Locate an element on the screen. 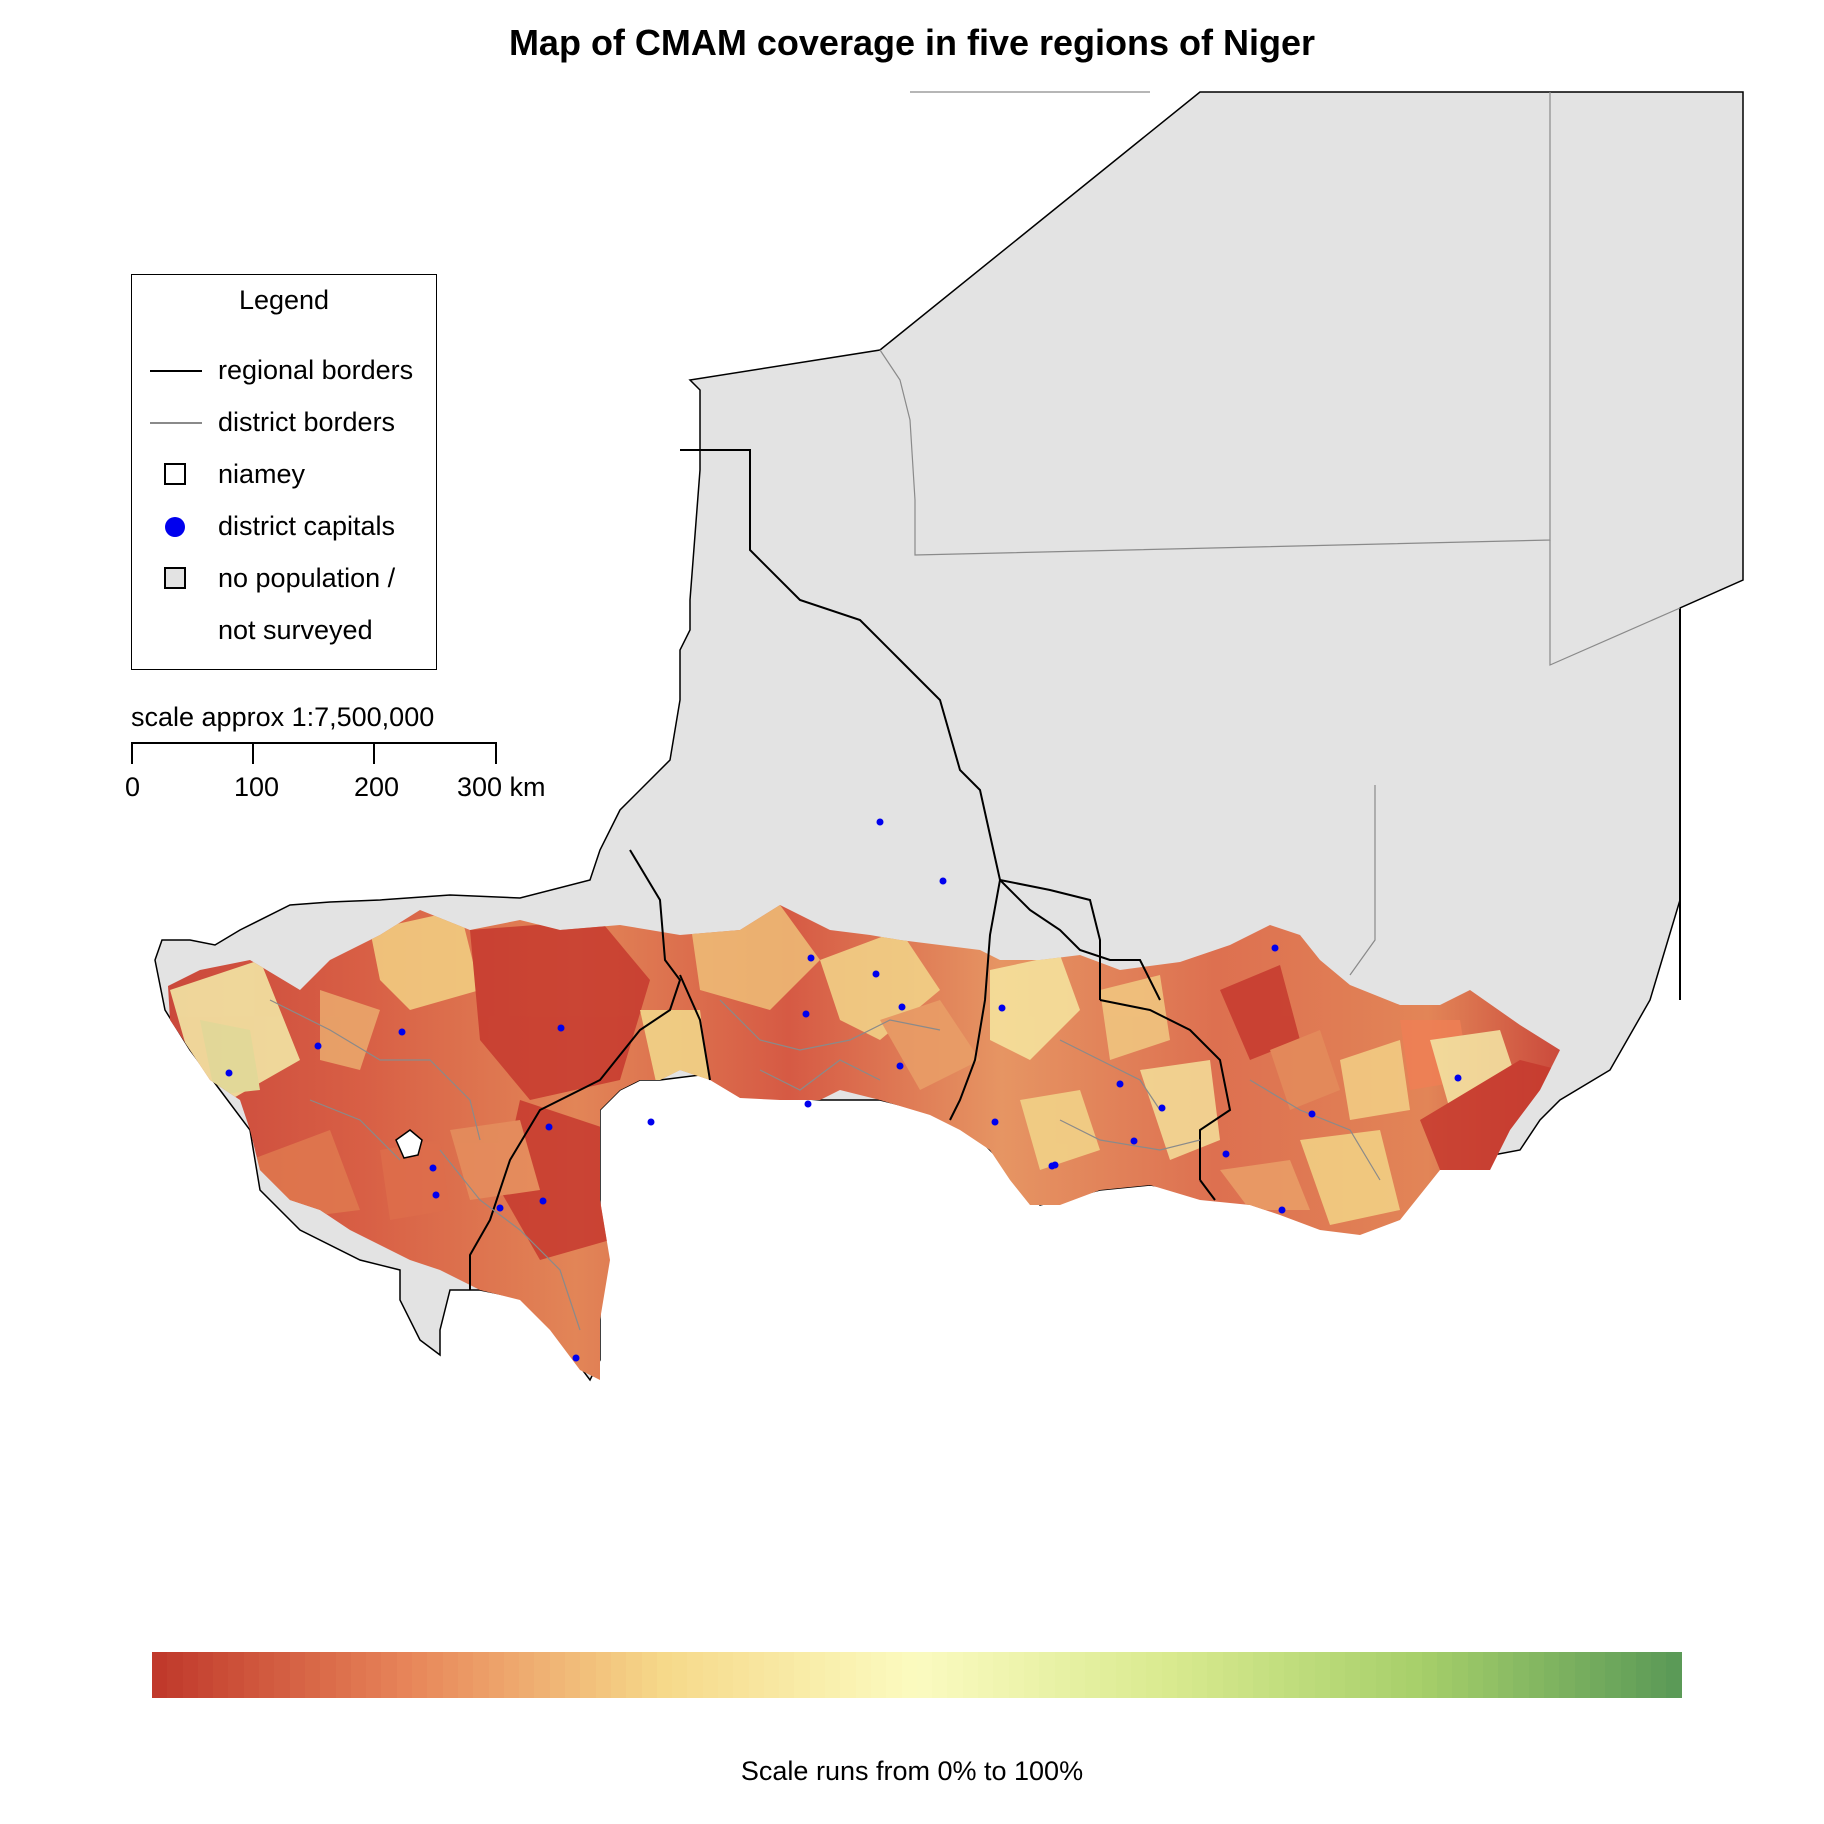 This screenshot has height=1824, width=1824. legend-item-regional-borders: regional borders is located at coordinates (284, 371).